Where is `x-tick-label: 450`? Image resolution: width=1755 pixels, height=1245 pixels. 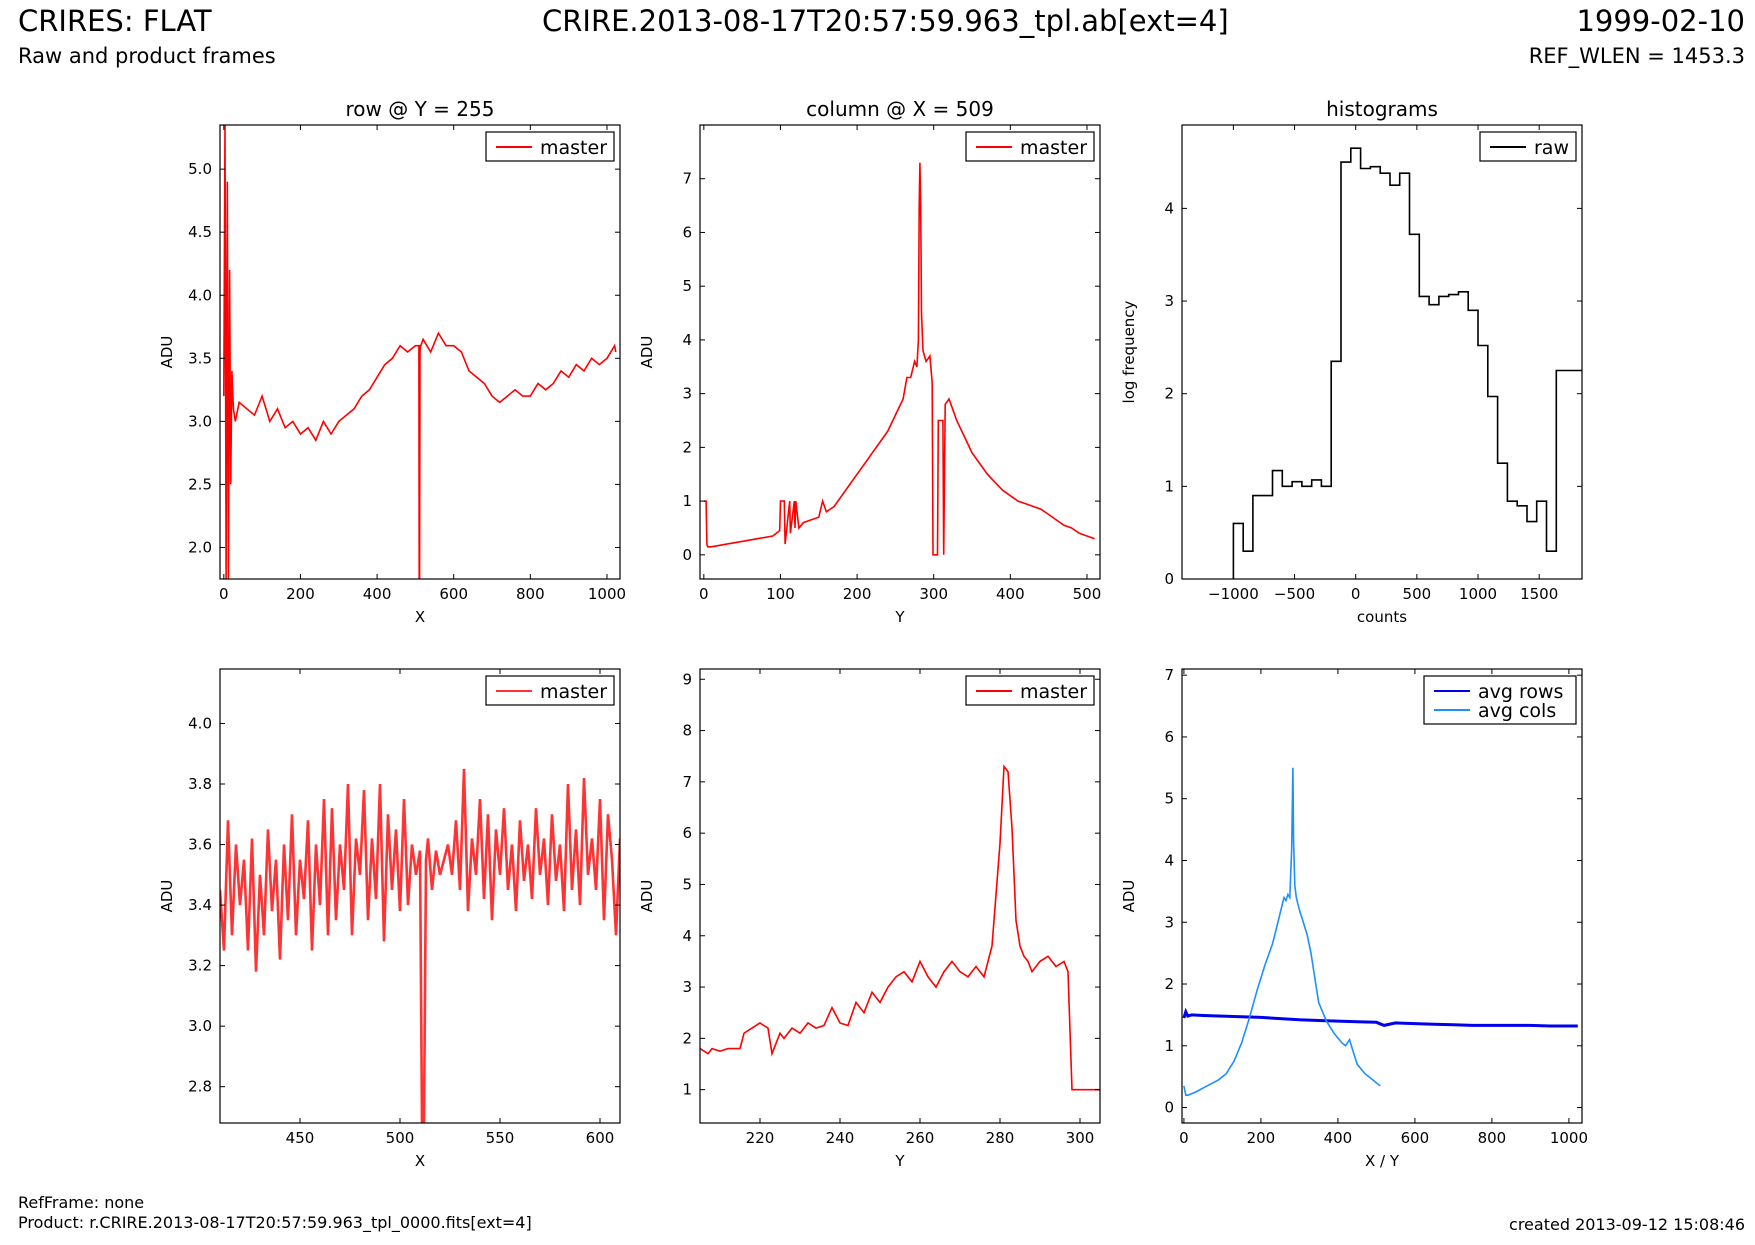
x-tick-label: 450 is located at coordinates (300, 1138).